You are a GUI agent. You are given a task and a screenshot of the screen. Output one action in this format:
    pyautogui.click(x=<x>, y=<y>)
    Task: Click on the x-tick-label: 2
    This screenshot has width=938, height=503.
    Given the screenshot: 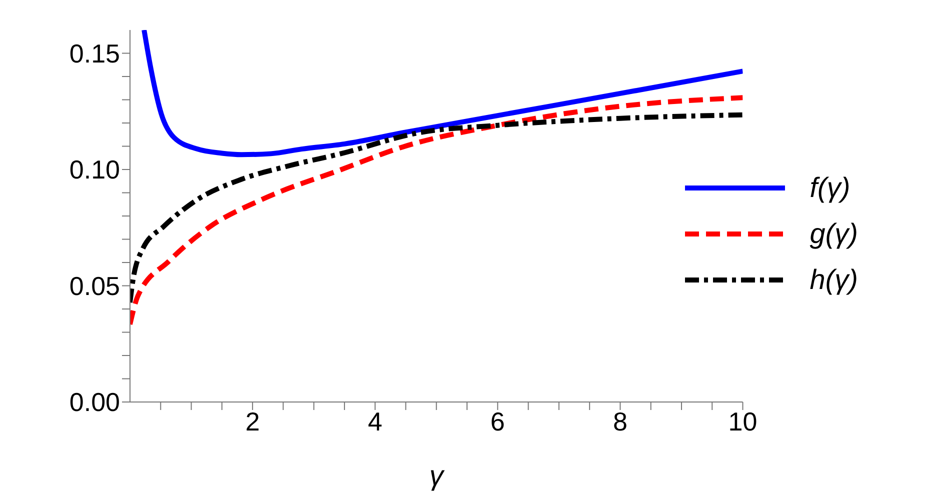 What is the action you would take?
    pyautogui.click(x=252, y=421)
    